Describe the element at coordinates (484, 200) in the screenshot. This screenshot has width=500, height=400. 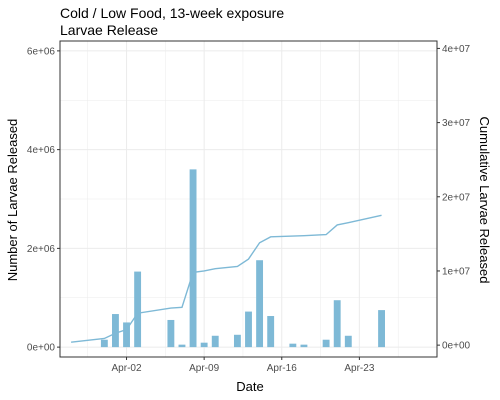
I see `y-right-axis-title: Cumulative Larvae Released` at that location.